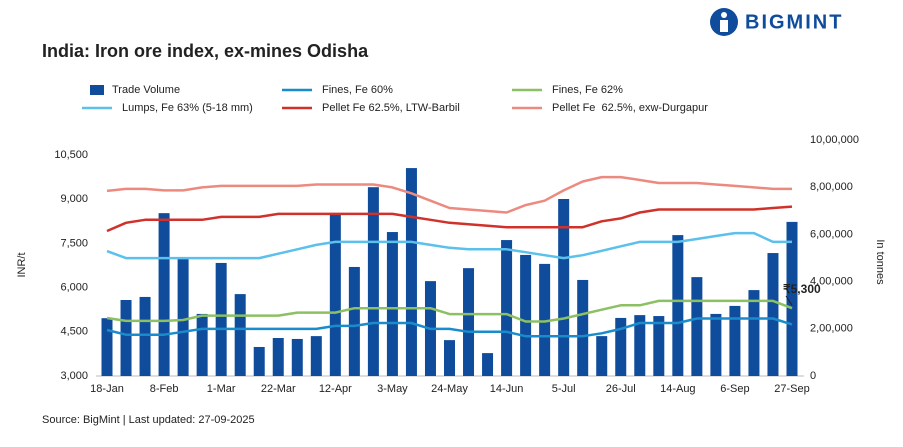 The height and width of the screenshot is (447, 903). What do you see at coordinates (335, 389) in the screenshot?
I see `x-tick-label: 12-Apr` at bounding box center [335, 389].